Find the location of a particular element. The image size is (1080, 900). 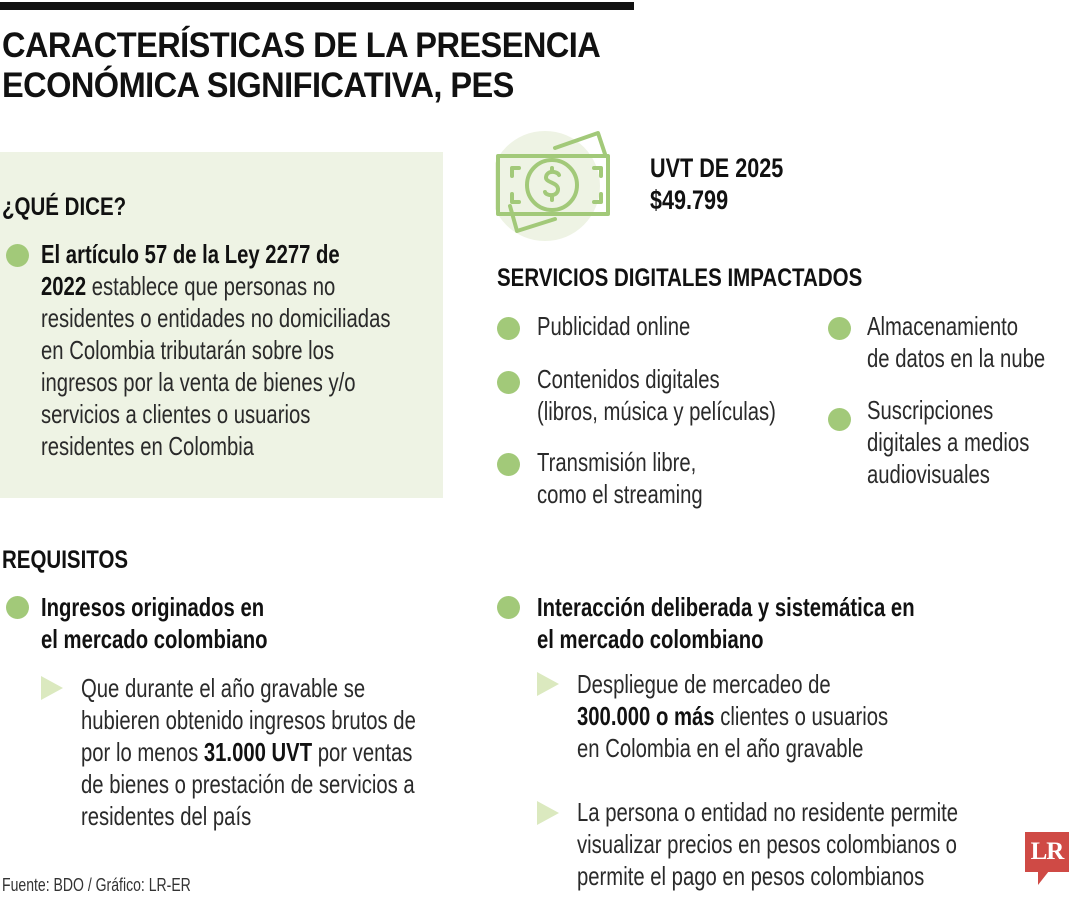

lr-logo: LR is located at coordinates (1047, 852).